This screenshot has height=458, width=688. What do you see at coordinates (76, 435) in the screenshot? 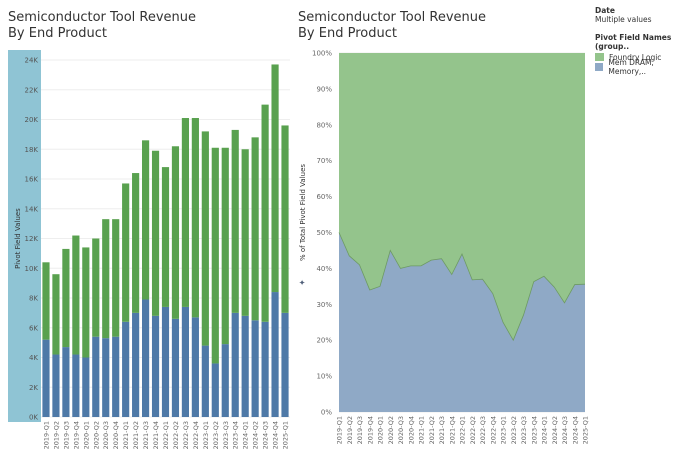
I see `x-tick-label: 2019-Q4` at bounding box center [76, 435].